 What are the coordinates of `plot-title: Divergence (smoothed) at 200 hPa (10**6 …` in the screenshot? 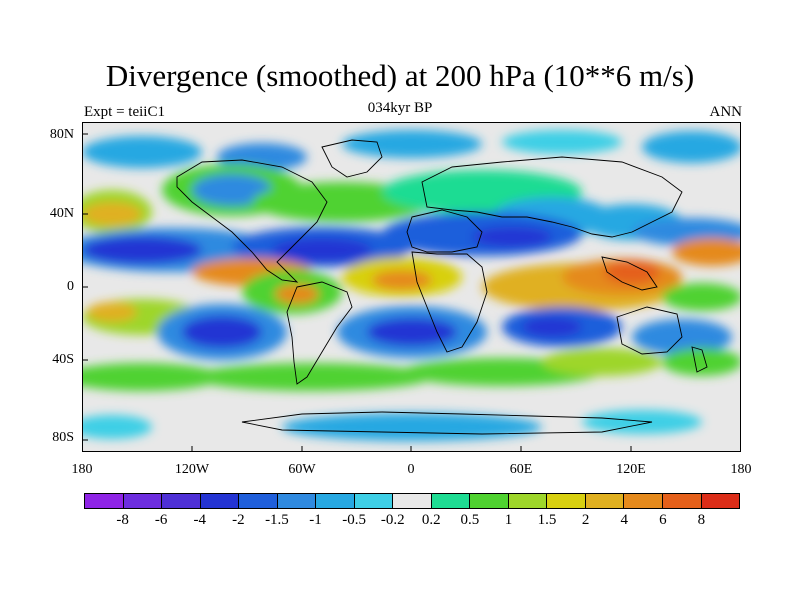 It's located at (400, 75).